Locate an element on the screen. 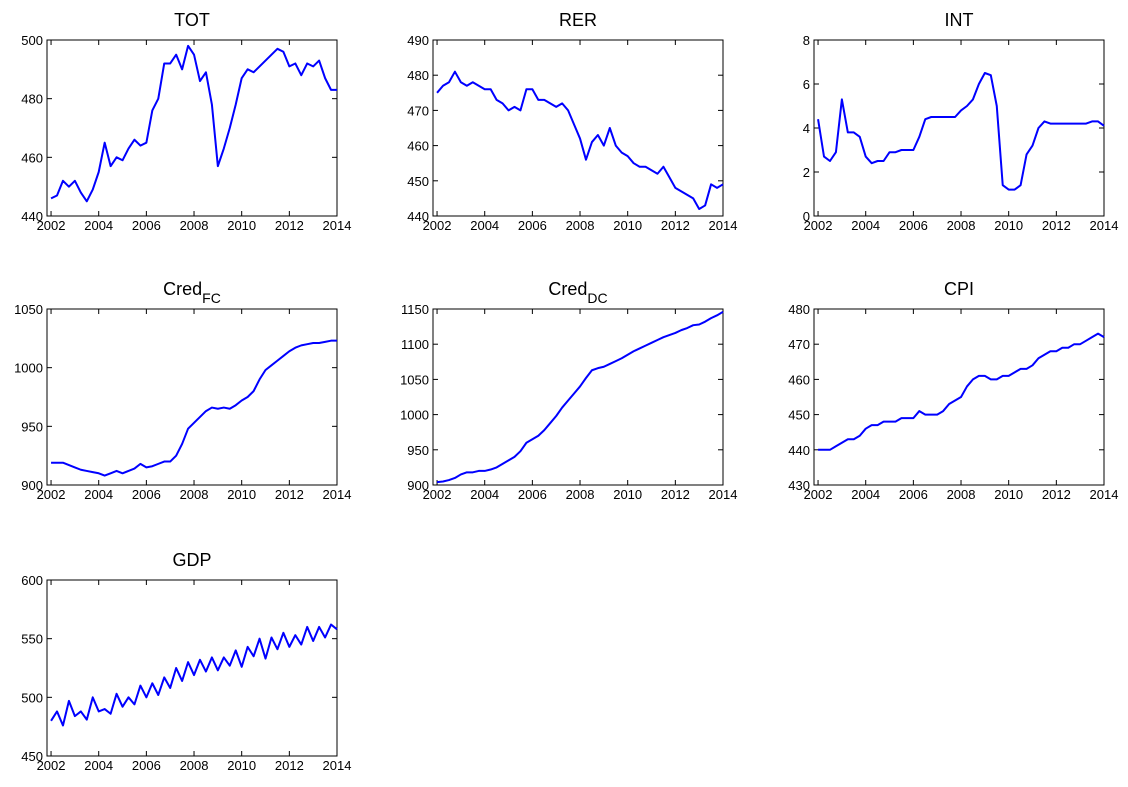  title-text: GDP is located at coordinates (191, 560).